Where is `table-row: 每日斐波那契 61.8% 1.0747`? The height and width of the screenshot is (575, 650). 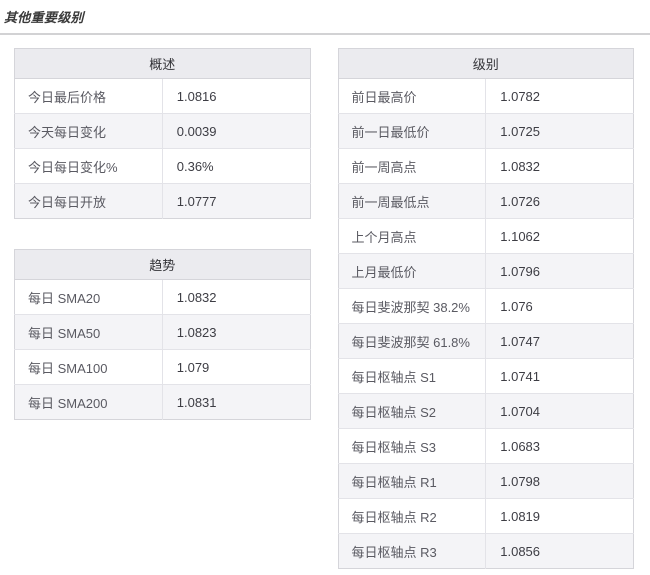 table-row: 每日斐波那契 61.8% 1.0747 is located at coordinates (486, 341).